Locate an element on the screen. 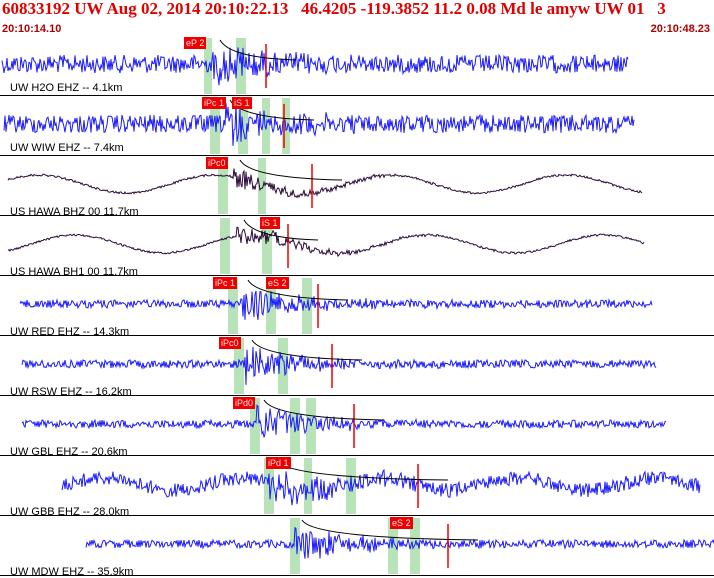  station-label: UW H2O EHZ -- 4.1km is located at coordinates (66, 88).